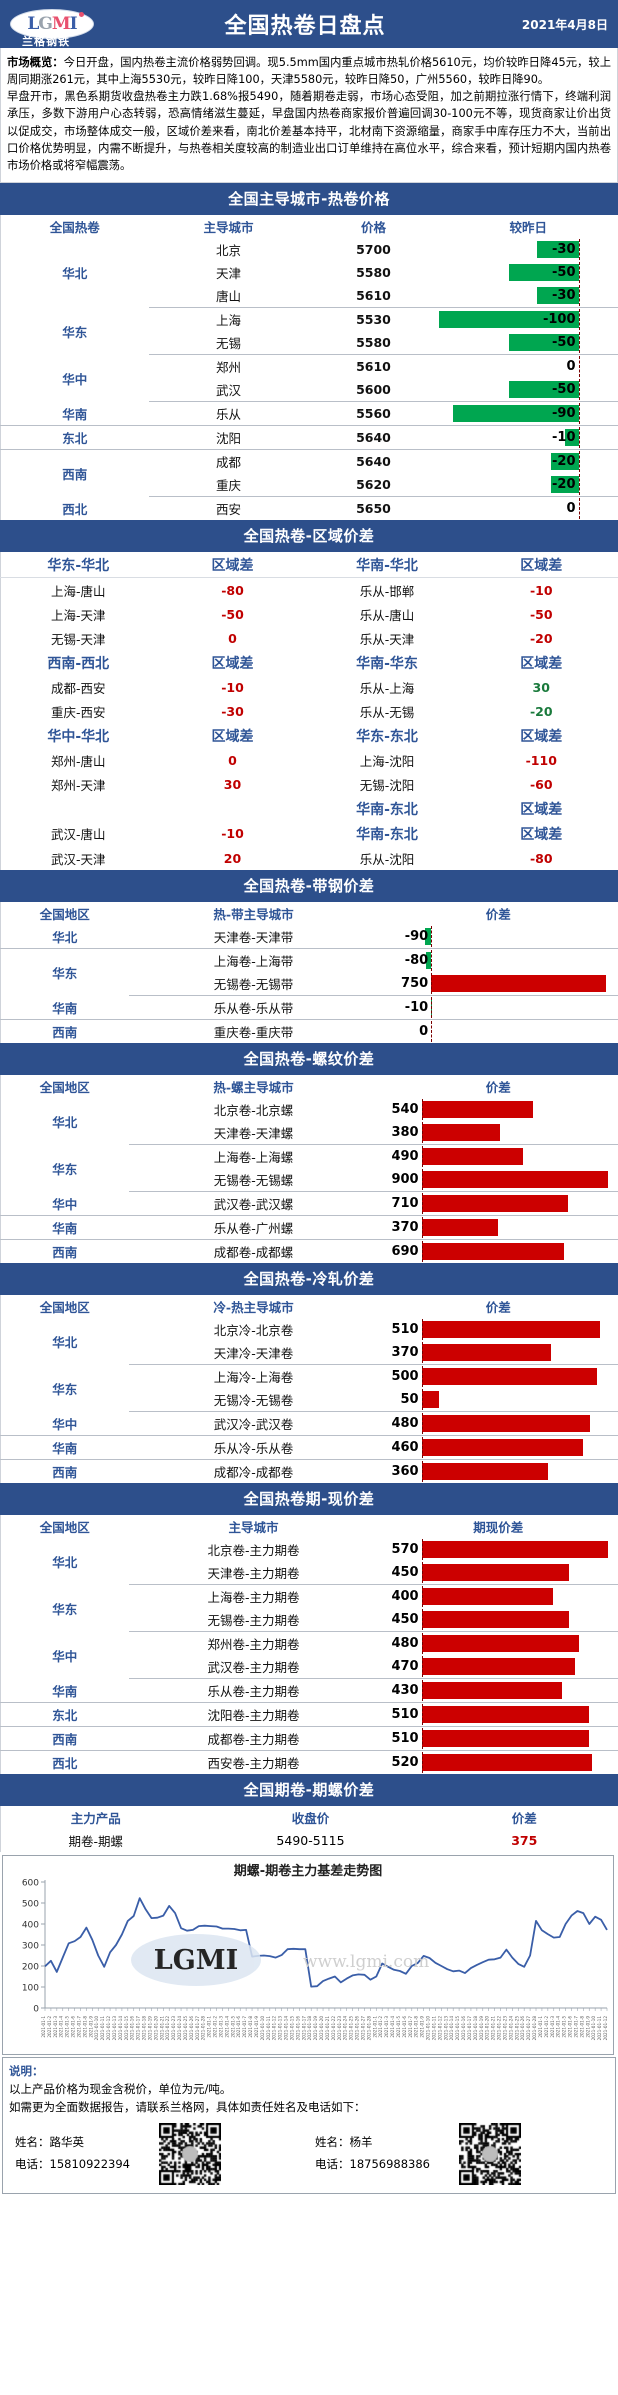  I want to click on table-row: 华北 北京 5700 -30, so click(309, 259).